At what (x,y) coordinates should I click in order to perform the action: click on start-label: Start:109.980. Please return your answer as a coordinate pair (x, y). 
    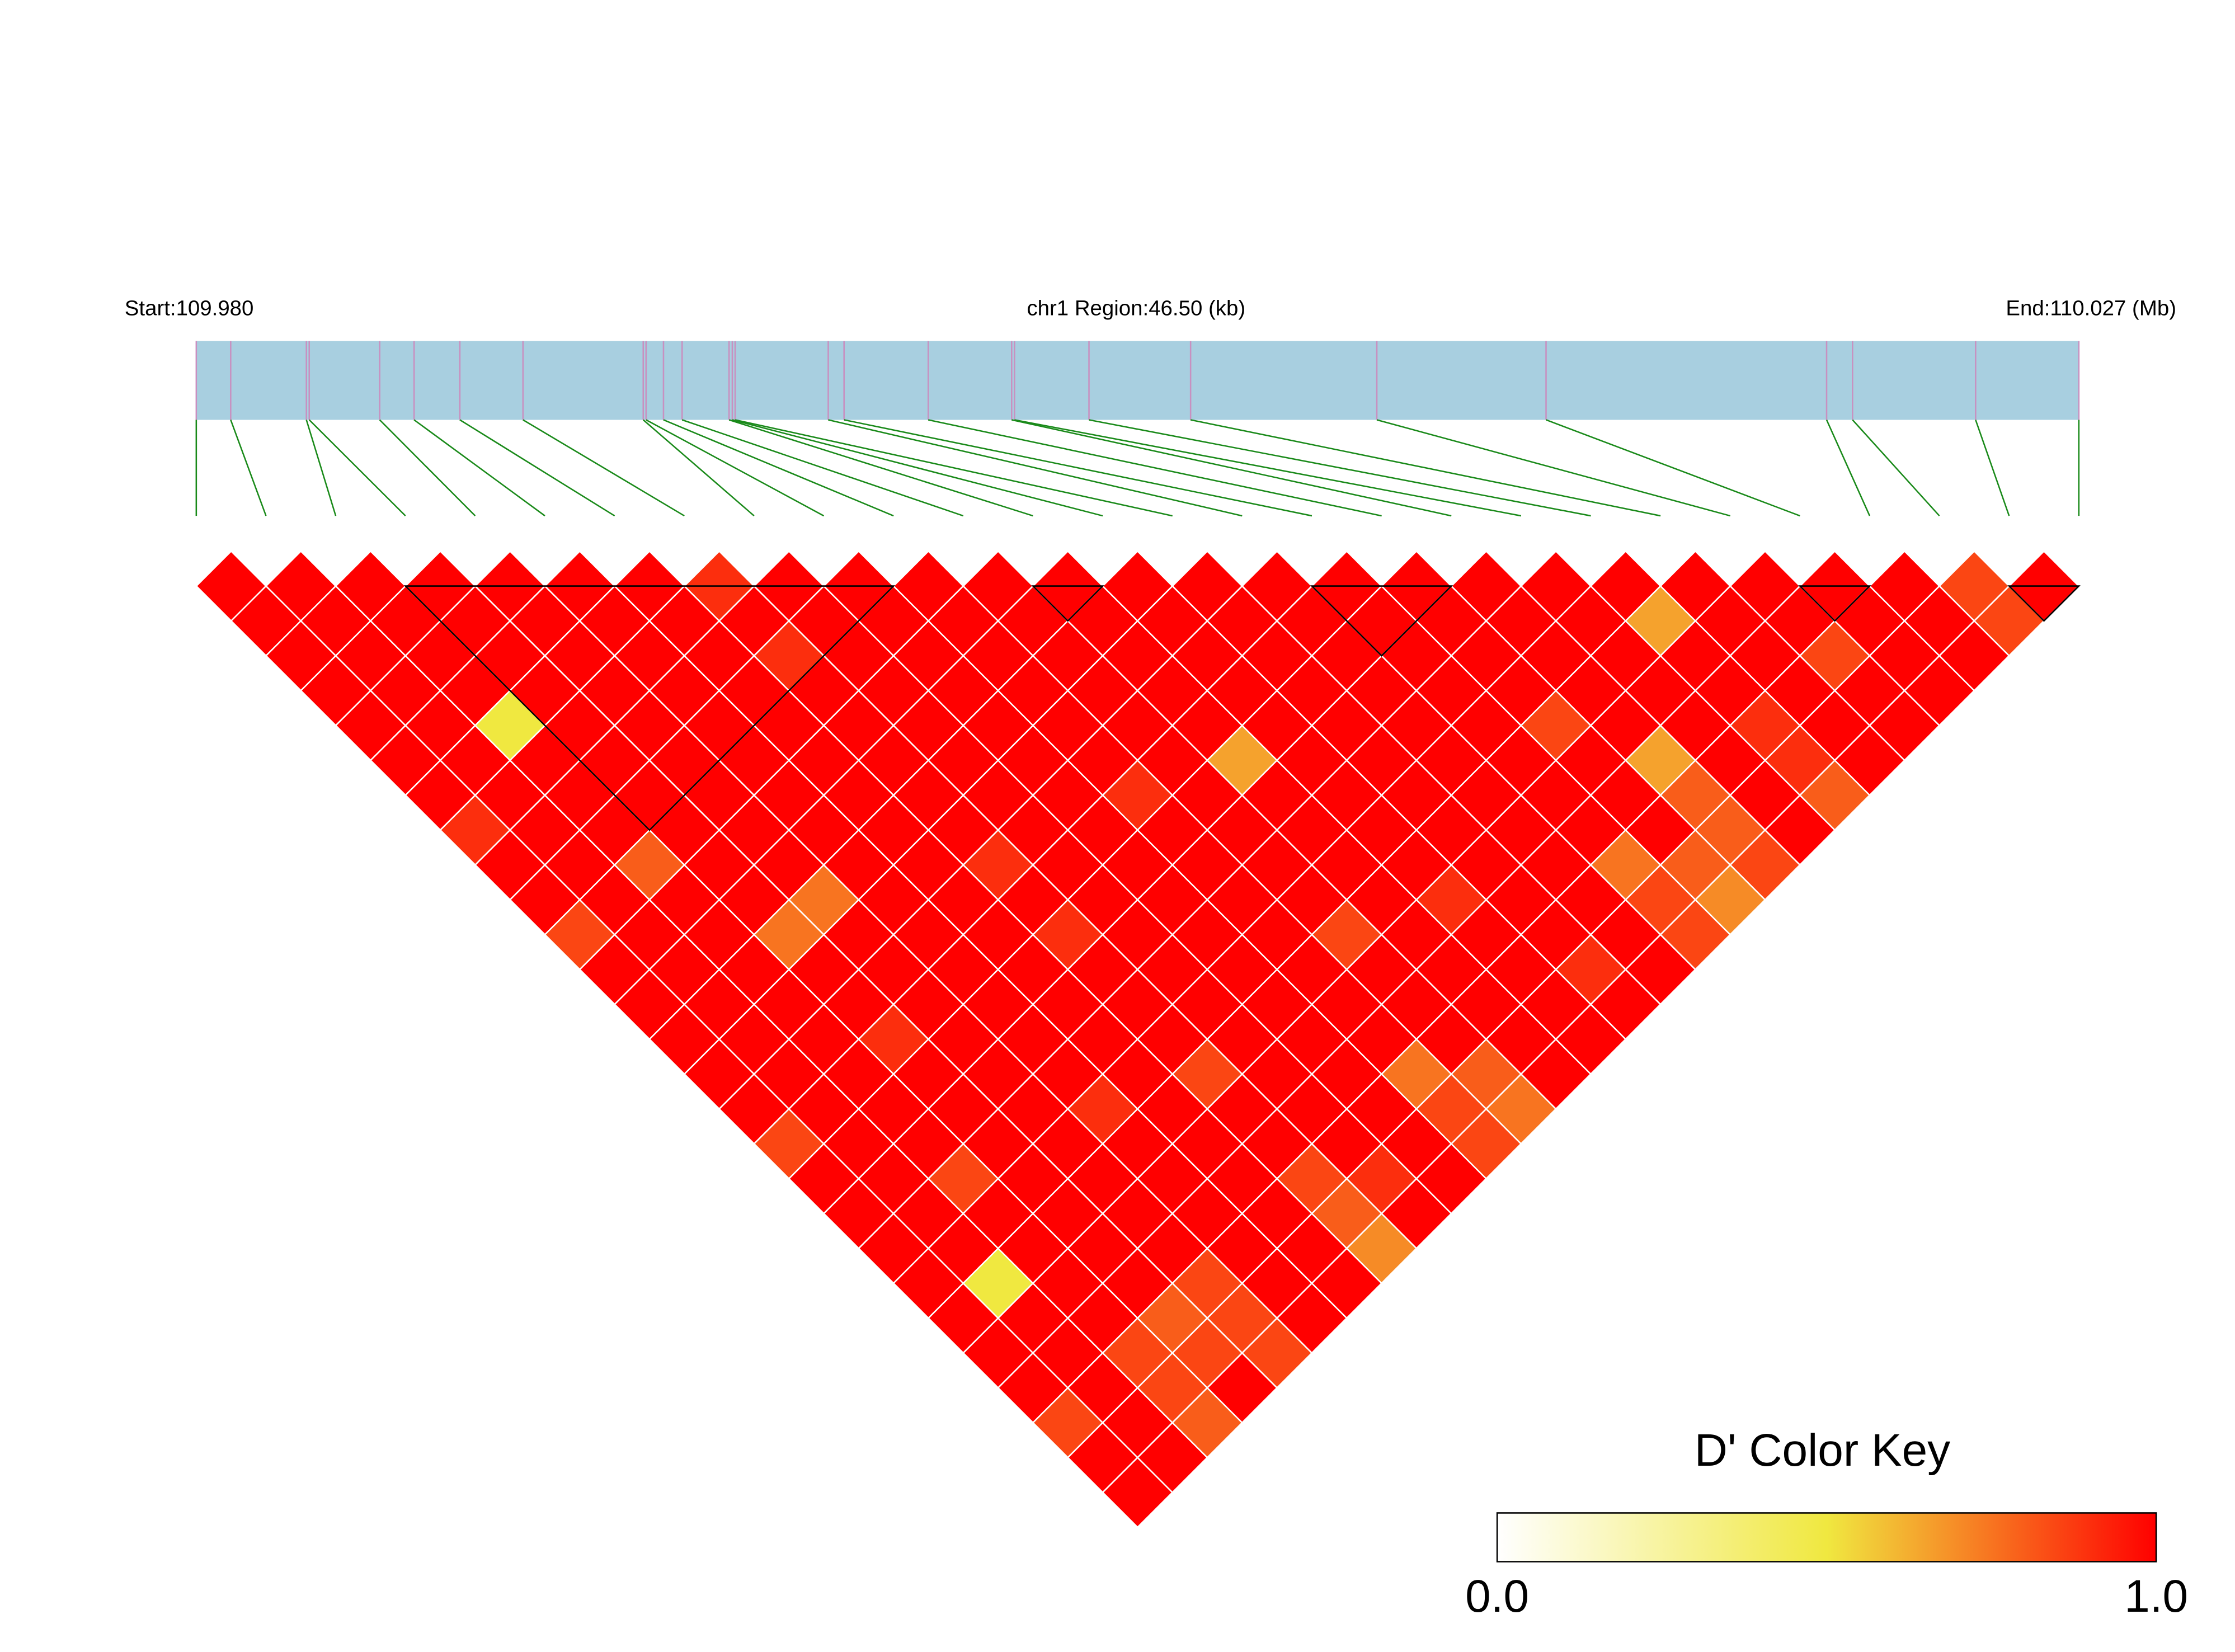
    Looking at the image, I should click on (189, 308).